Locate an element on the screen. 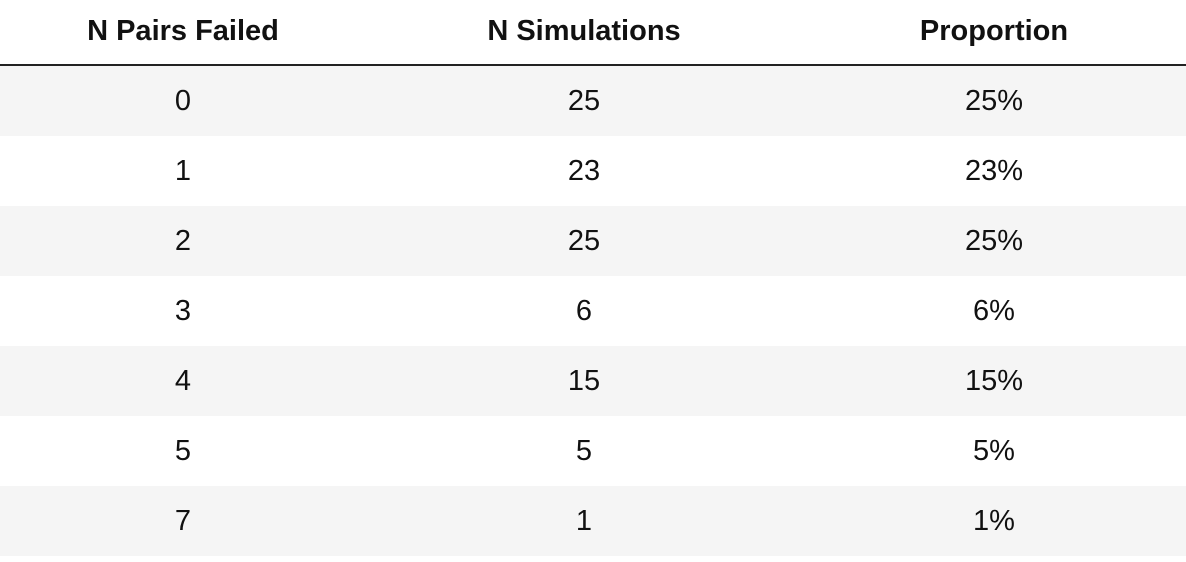  table-row: 5 5 5% is located at coordinates (593, 451).